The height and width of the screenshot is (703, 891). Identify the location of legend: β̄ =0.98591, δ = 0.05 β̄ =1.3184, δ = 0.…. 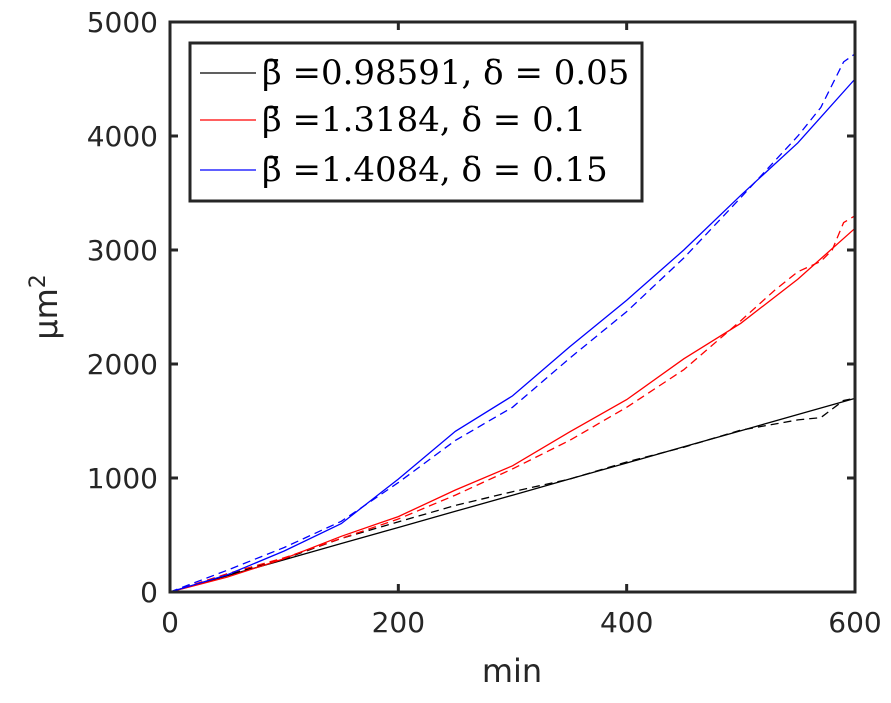
(416, 122).